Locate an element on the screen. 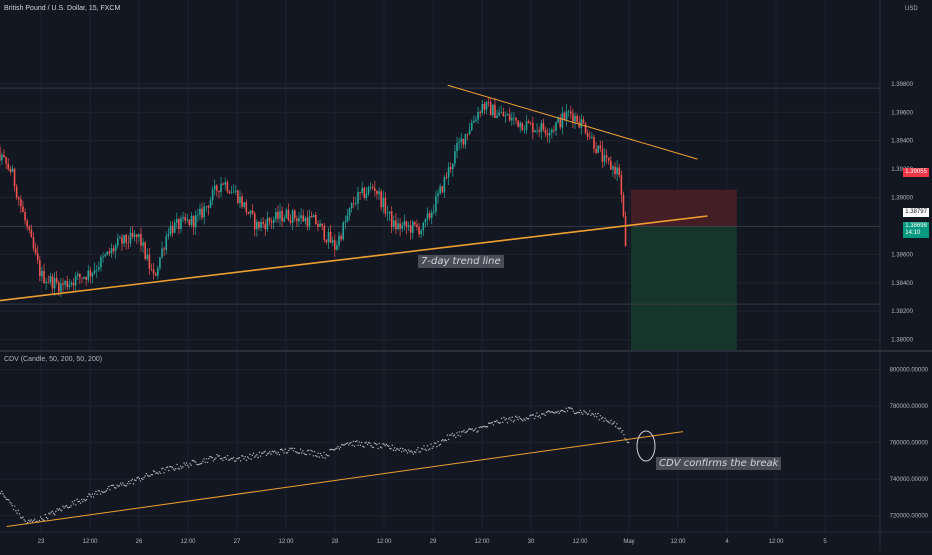 The image size is (932, 555). price-tick-label: 1.38000 is located at coordinates (902, 341).